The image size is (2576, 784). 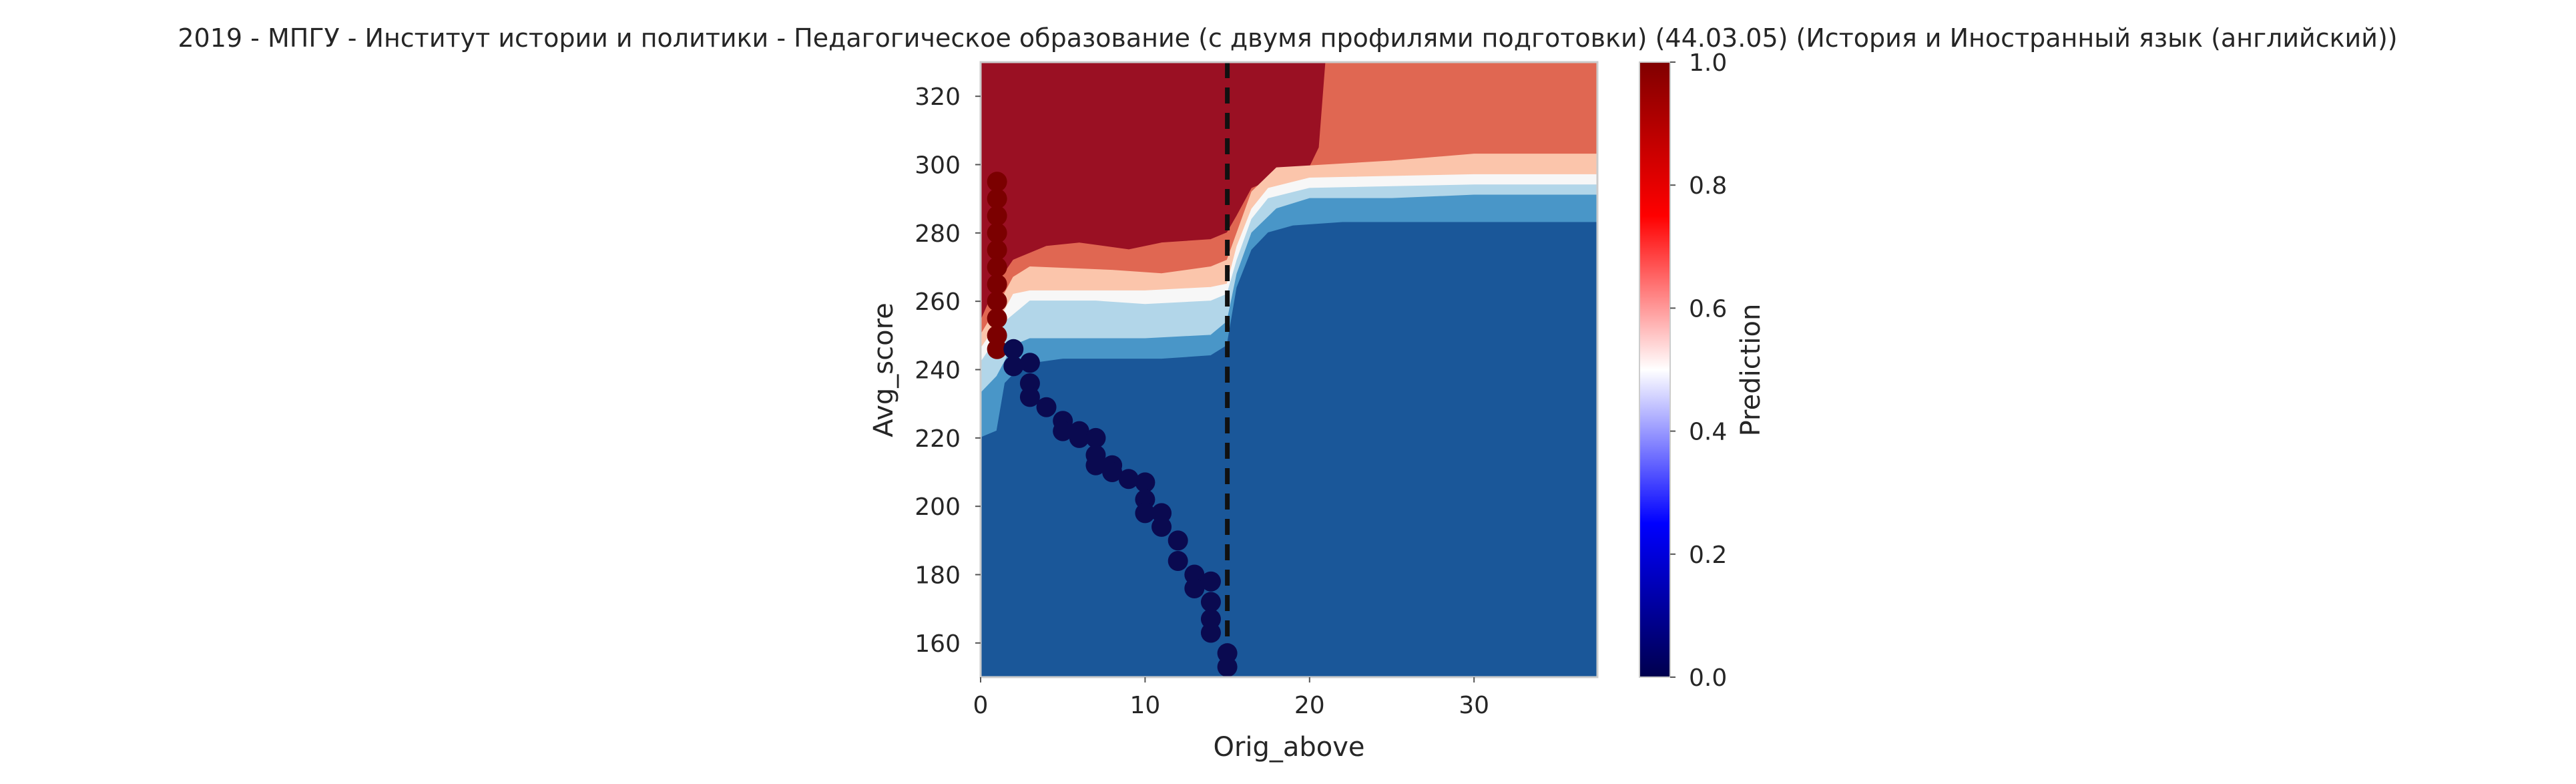 What do you see at coordinates (938, 507) in the screenshot?
I see `y-tick-label: 200` at bounding box center [938, 507].